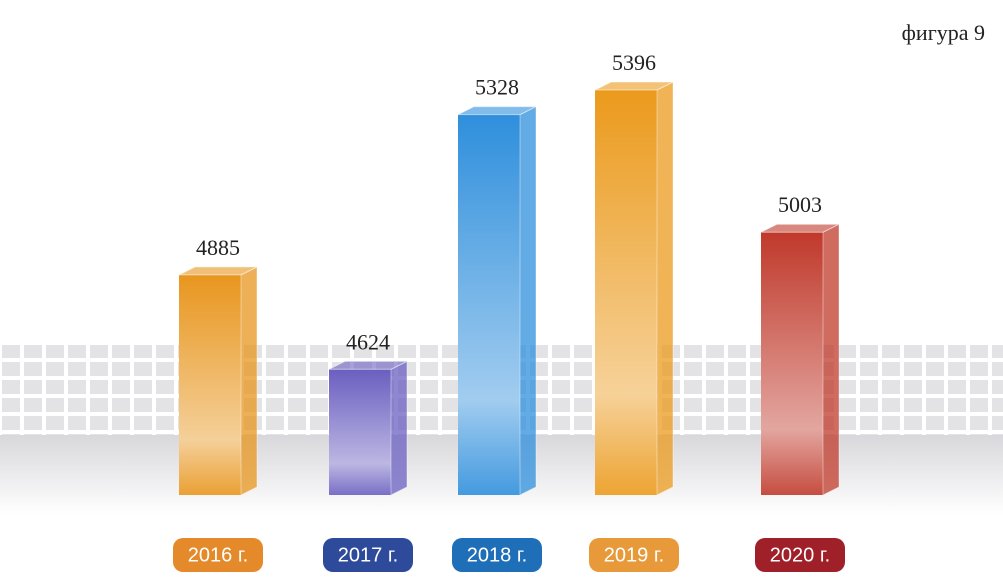 The image size is (1003, 580). Describe the element at coordinates (634, 62) in the screenshot. I see `value-label: 5396` at that location.